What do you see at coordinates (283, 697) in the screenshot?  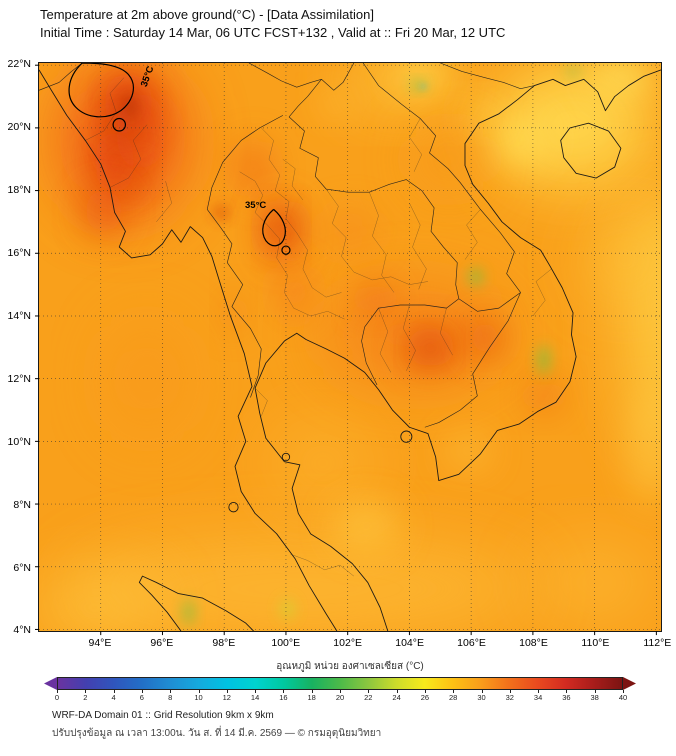 I see `colorbar-tick-label: 16` at bounding box center [283, 697].